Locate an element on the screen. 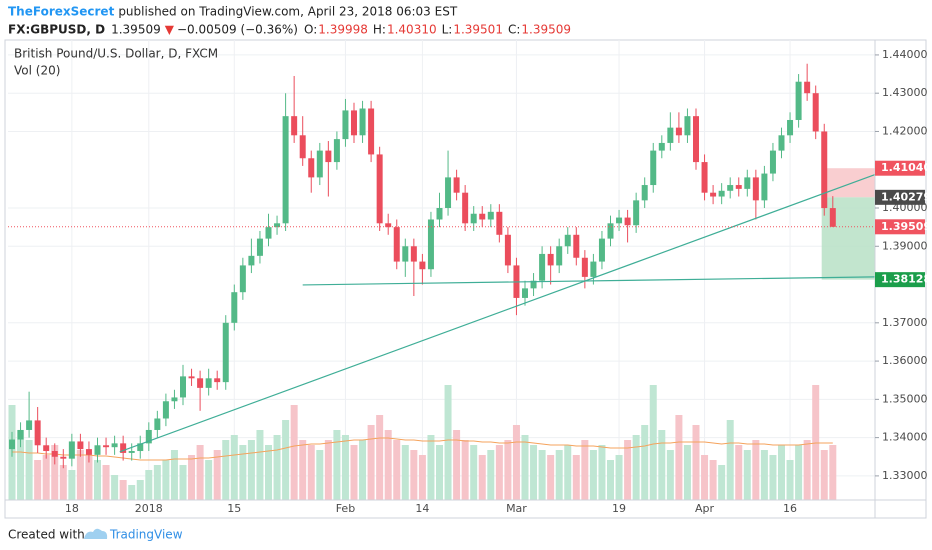  stop-zone is located at coordinates (848, 183).